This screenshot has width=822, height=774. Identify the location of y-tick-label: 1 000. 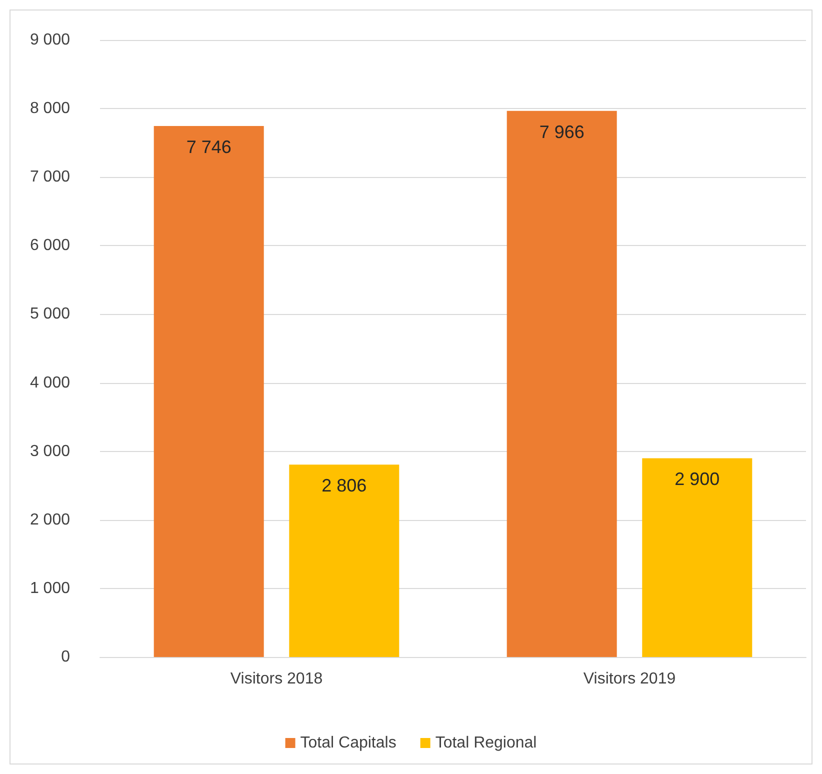
(50, 588).